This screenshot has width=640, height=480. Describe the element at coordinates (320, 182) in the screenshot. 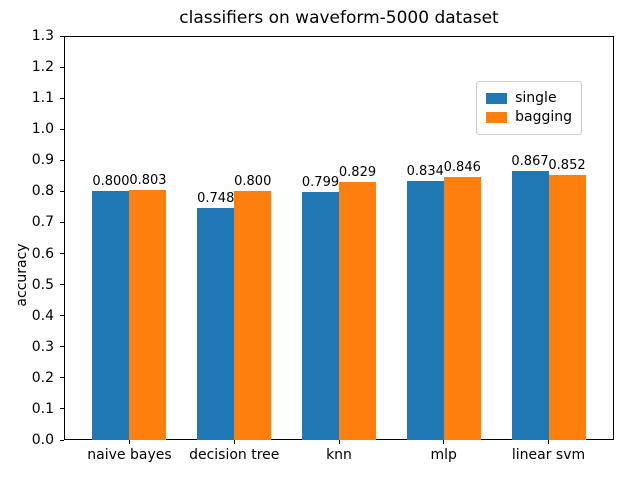

I see `bar-value-label: 0.799` at that location.